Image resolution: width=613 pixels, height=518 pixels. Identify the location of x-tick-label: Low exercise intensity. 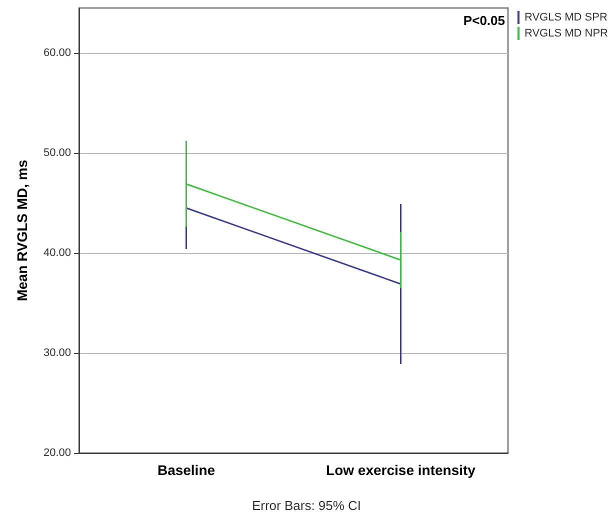
(401, 470).